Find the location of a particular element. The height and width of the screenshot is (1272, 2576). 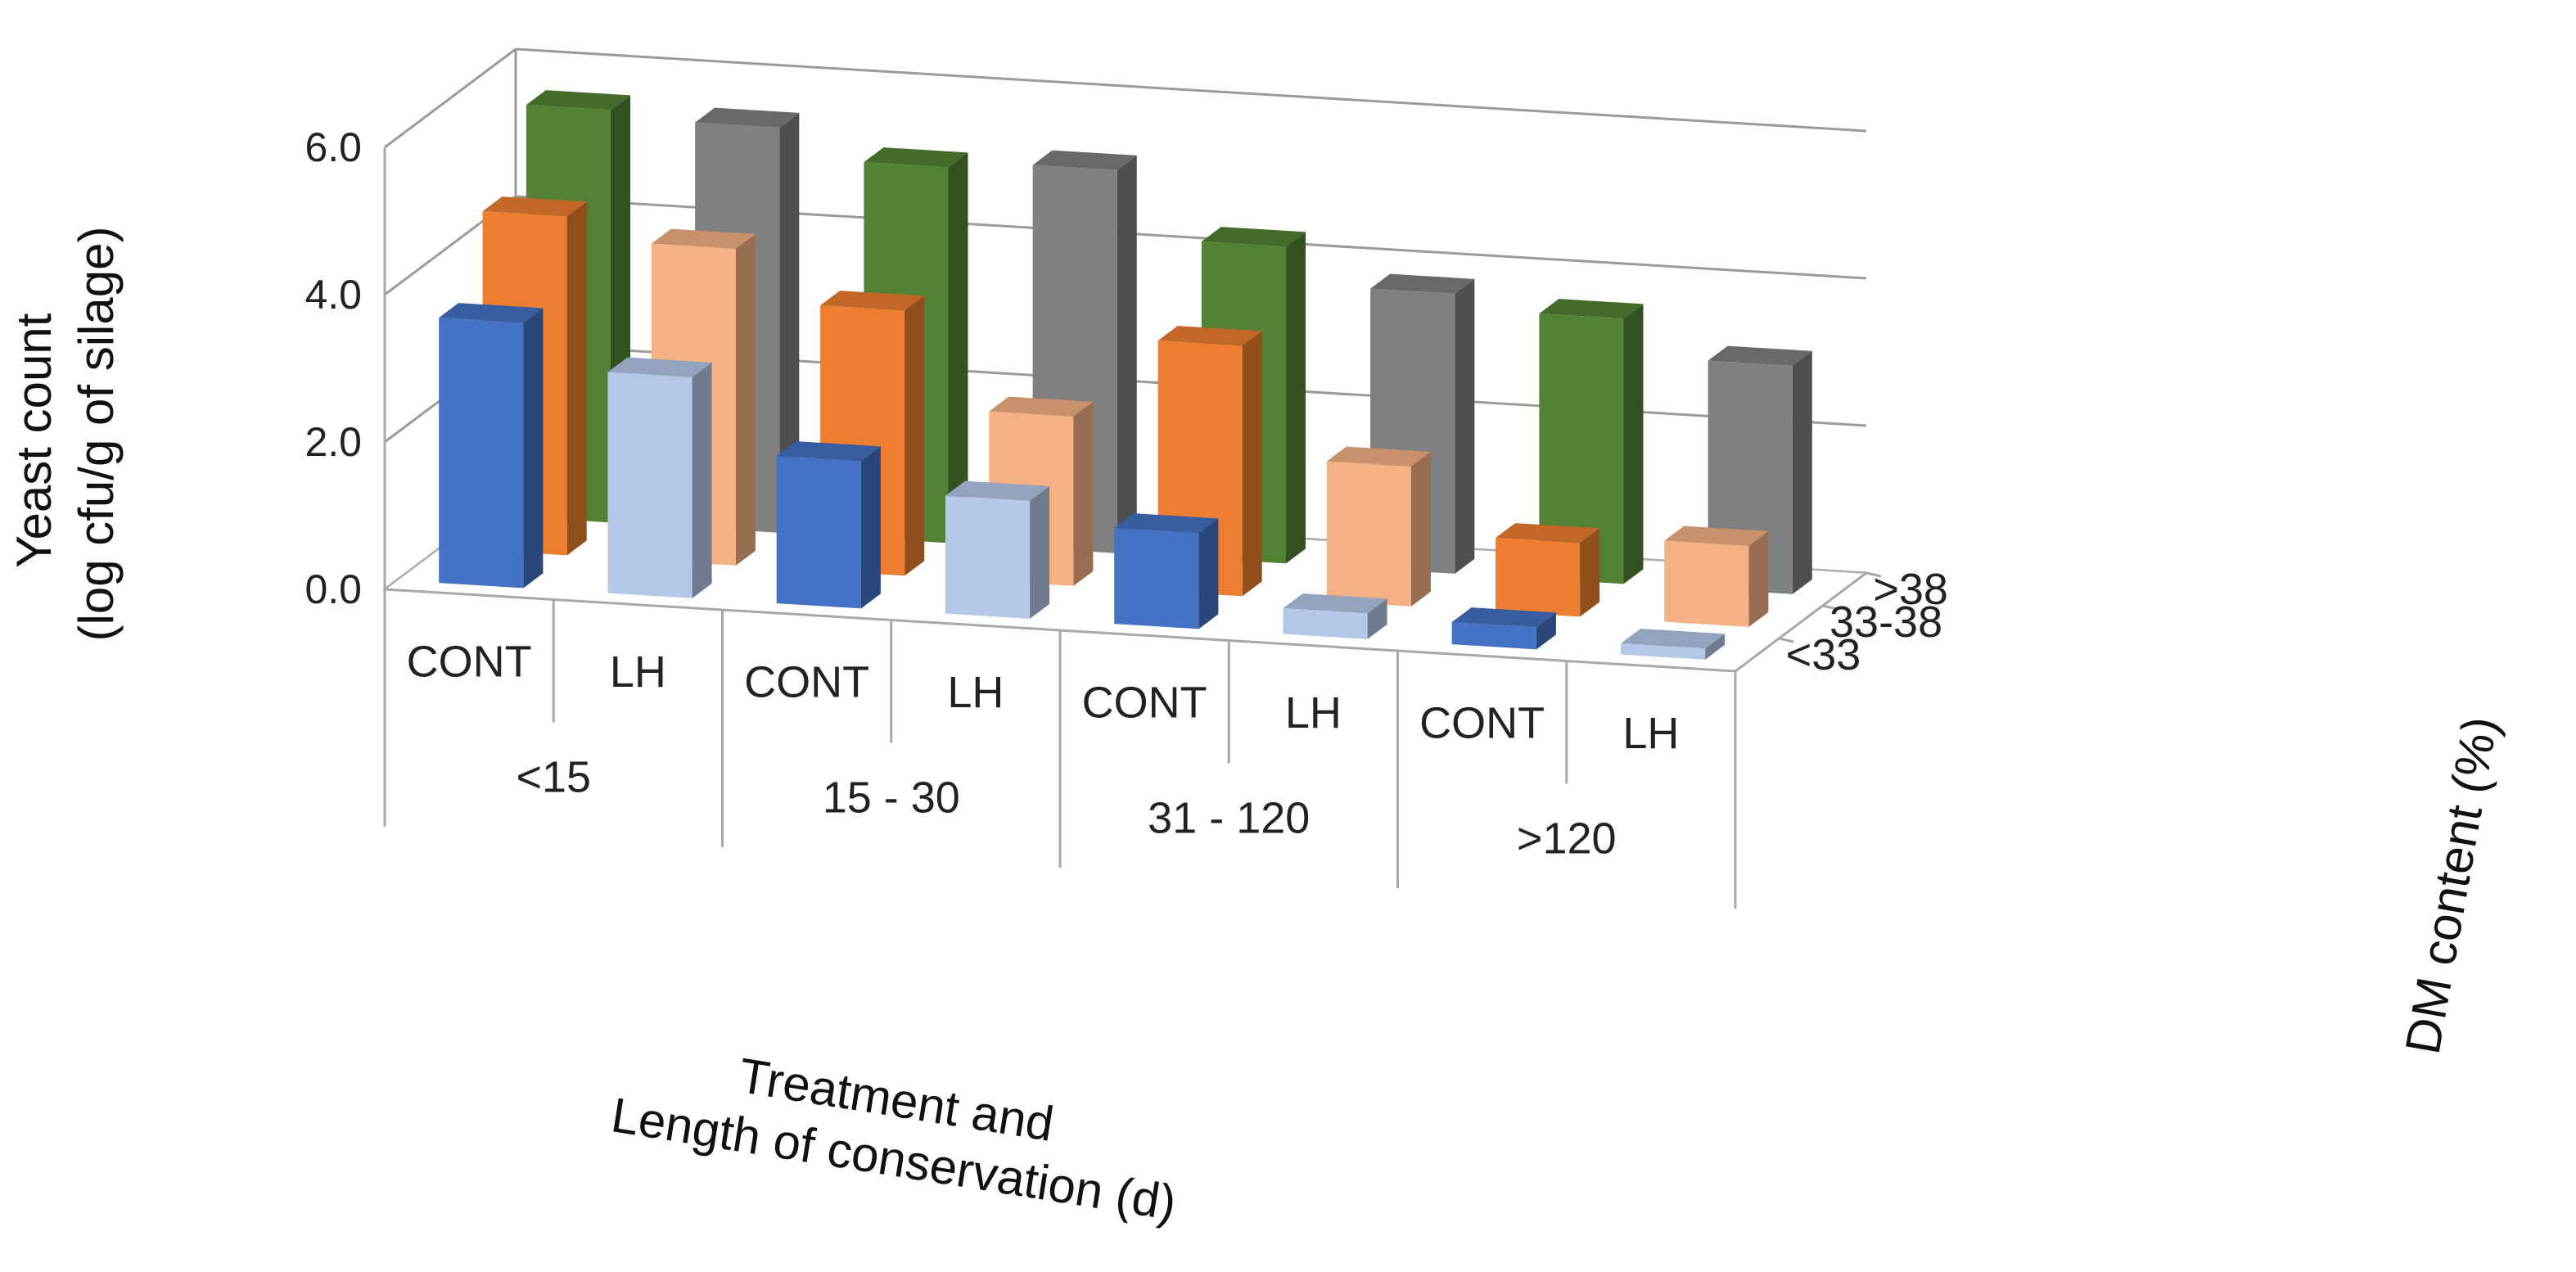

y-tick-label: 2.0 is located at coordinates (333, 442).